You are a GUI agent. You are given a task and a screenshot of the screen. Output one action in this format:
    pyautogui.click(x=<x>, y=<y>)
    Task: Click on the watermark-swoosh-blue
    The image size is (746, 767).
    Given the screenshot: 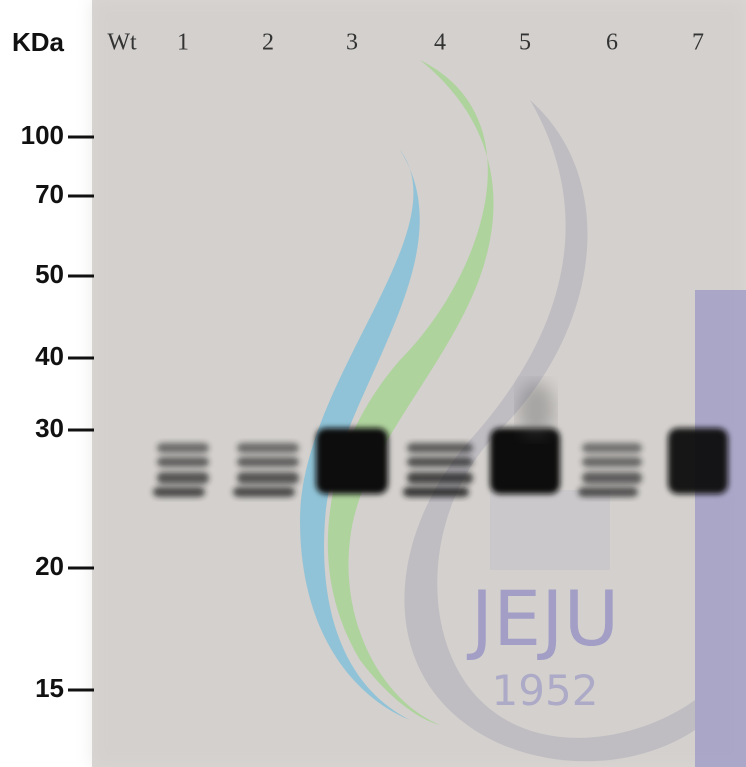 What is the action you would take?
    pyautogui.click(x=360, y=435)
    